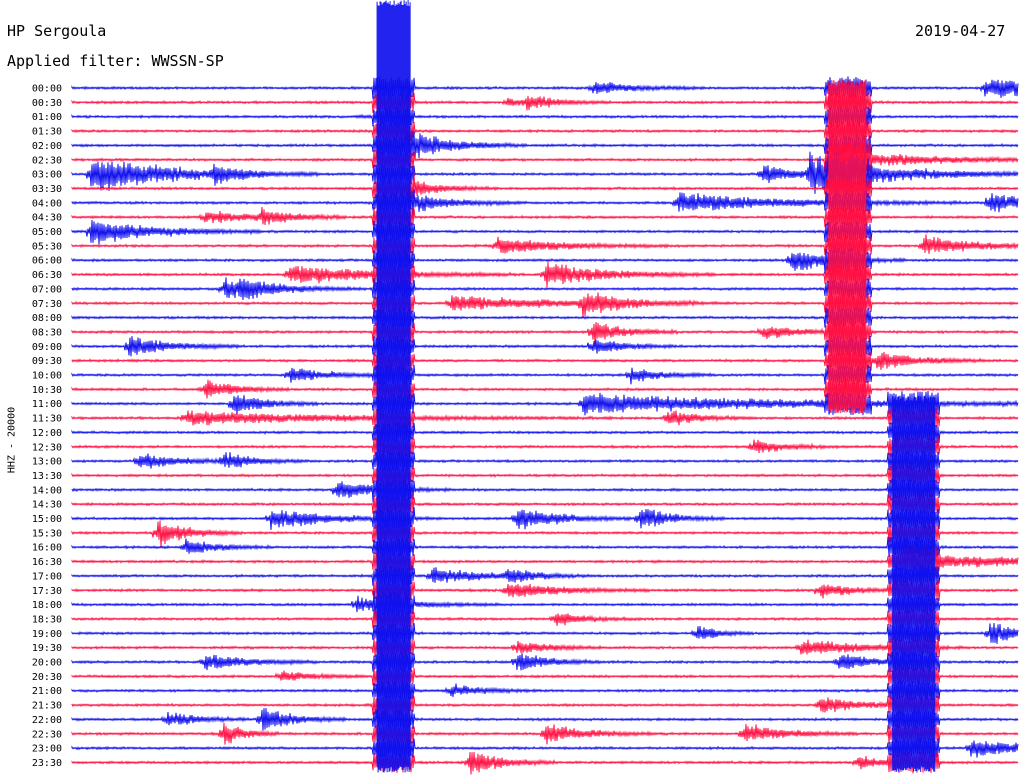  Describe the element at coordinates (47, 720) in the screenshot. I see `time-tick-label: 22:00` at that location.